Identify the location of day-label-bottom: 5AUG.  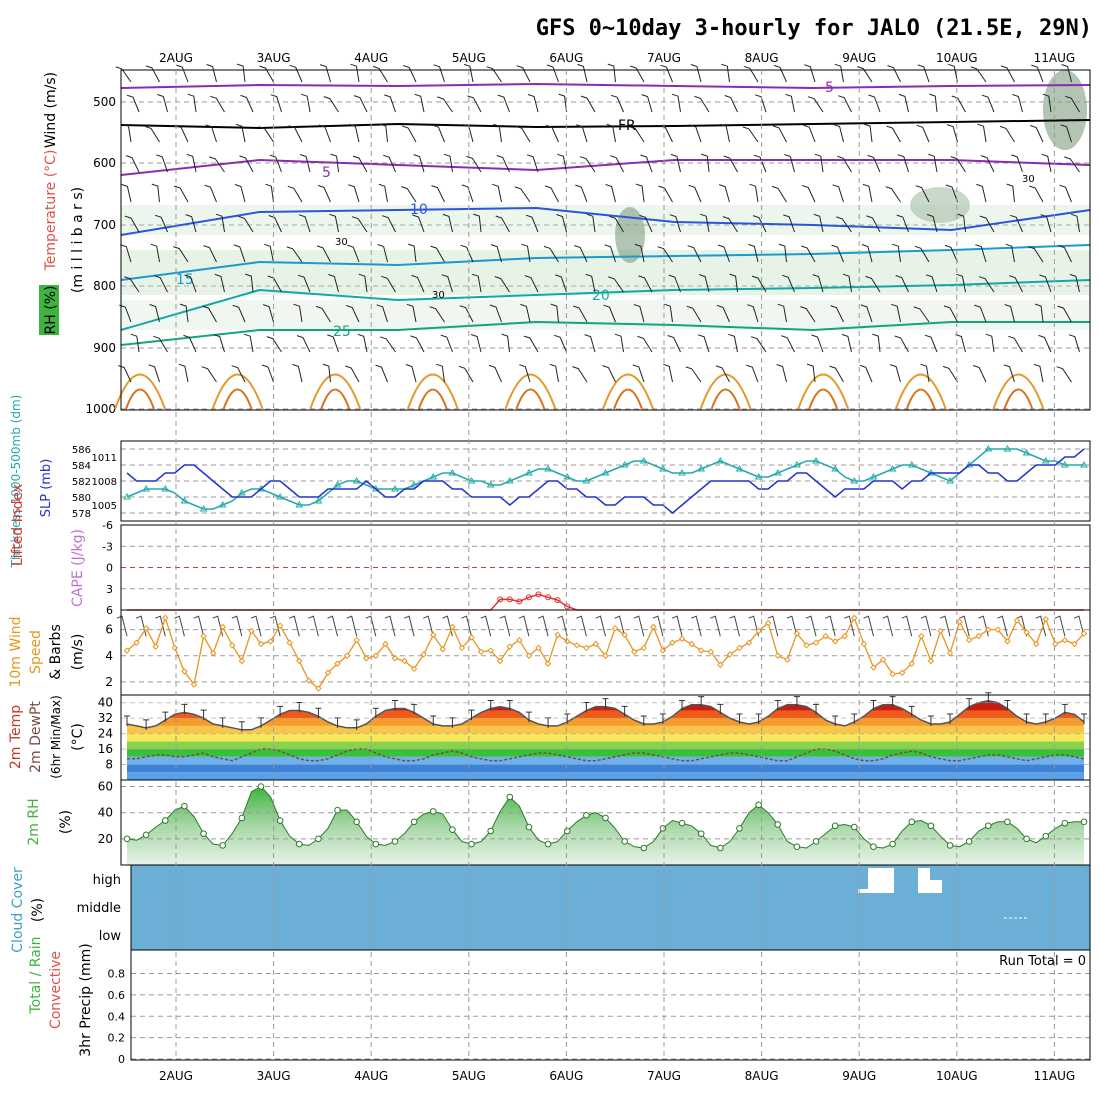
(469, 1076).